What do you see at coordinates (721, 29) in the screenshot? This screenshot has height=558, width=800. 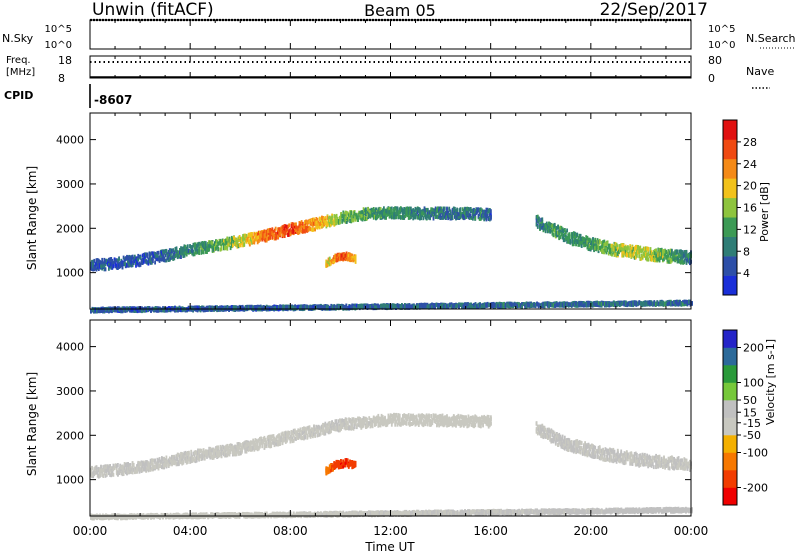 I see `nsearch-tick-top: 10^5` at bounding box center [721, 29].